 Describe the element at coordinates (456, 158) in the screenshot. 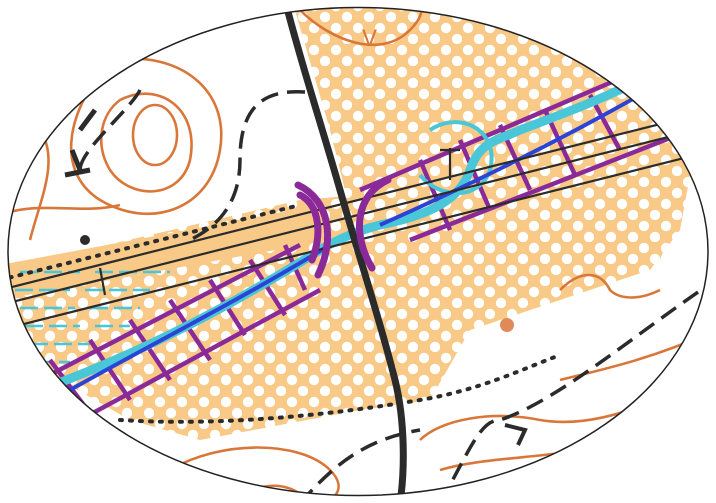

I see `stream-loop` at that location.